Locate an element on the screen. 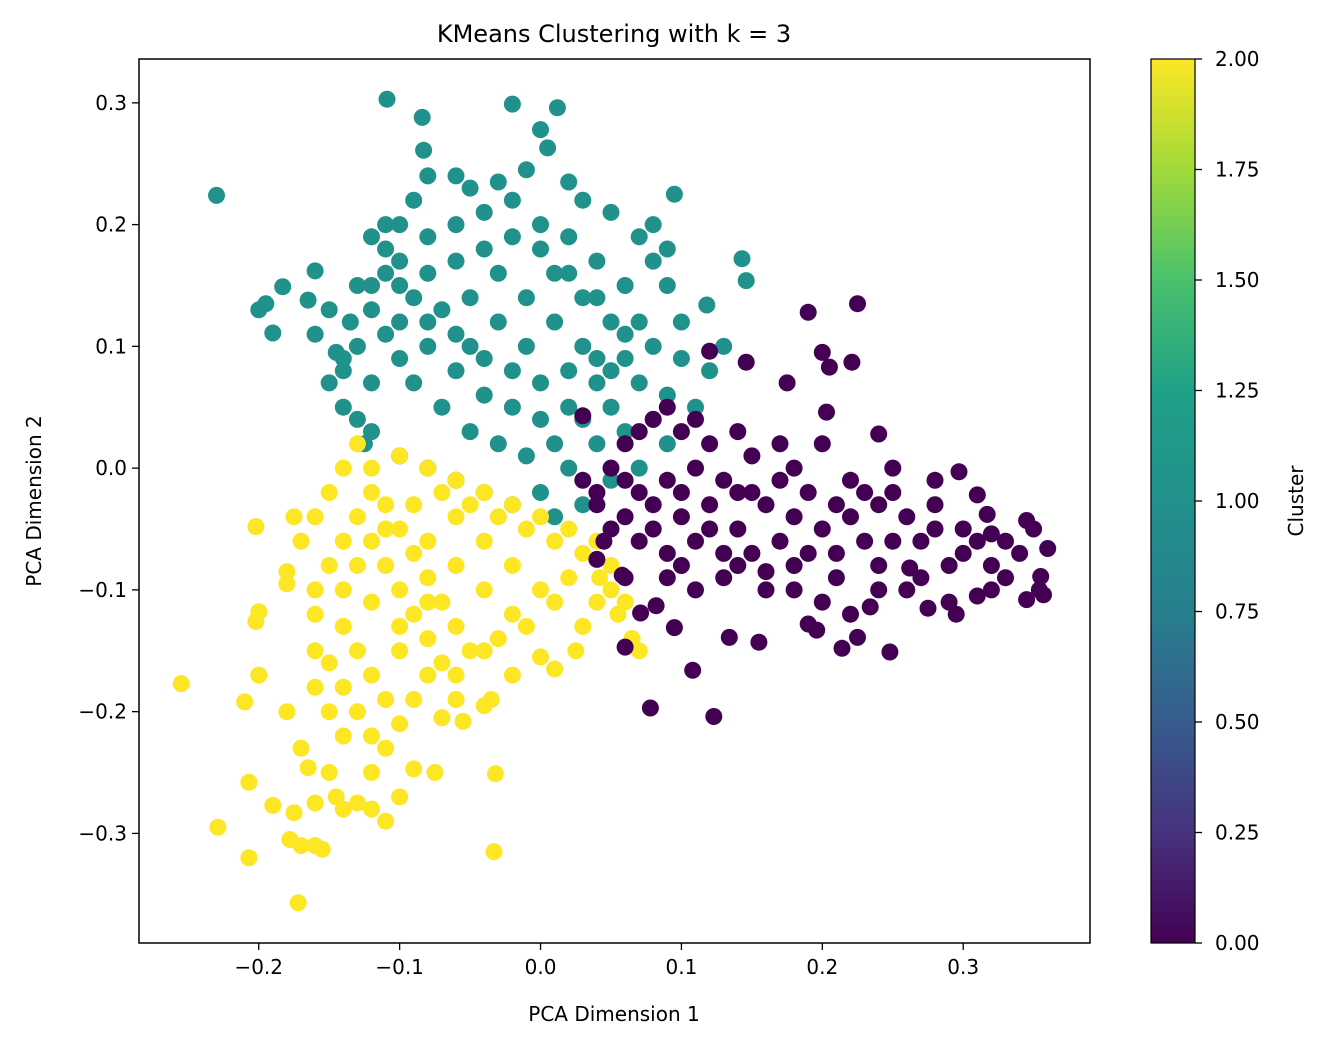 This screenshot has width=1329, height=1046. colorbar-ticks: 0.00 0.25 0.50 0.75 1.00 1.25 1.50 1.75 2.00 is located at coordinates (1227, 501).